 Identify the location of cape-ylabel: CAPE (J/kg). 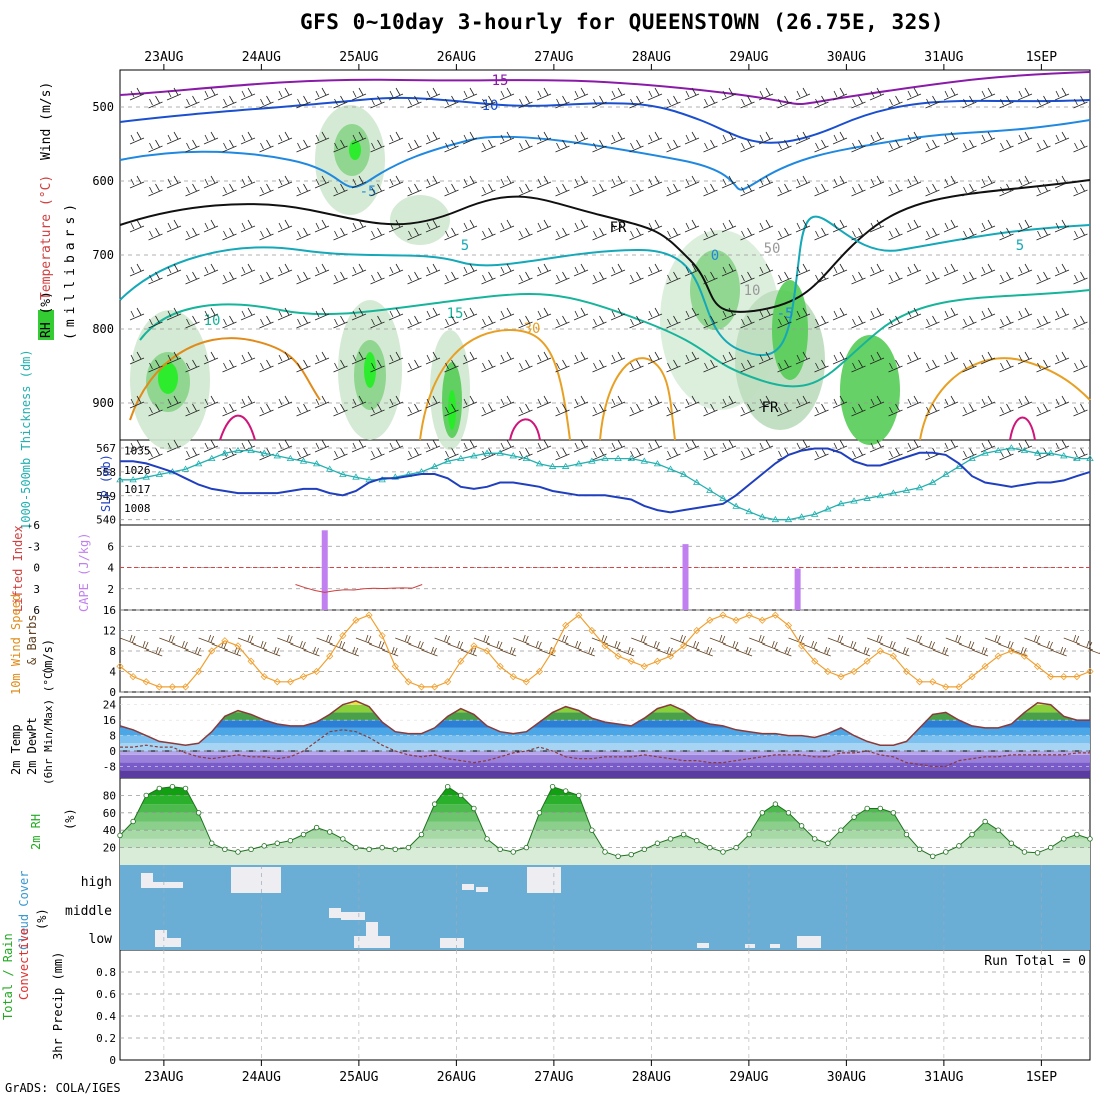
(84, 572).